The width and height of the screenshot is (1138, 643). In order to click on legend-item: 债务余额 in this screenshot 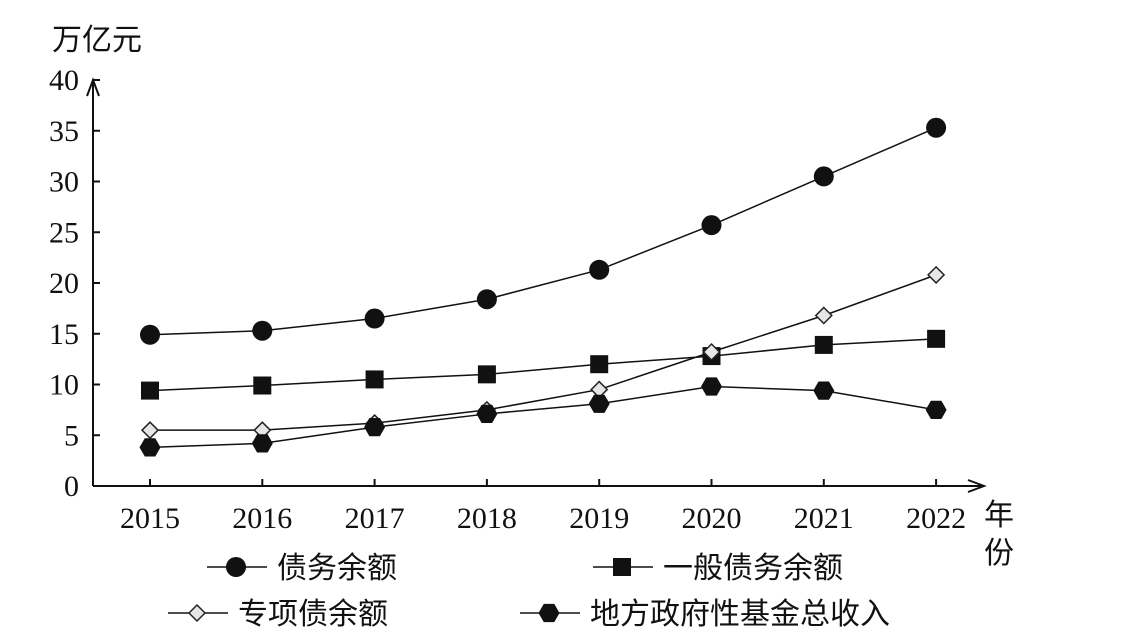, I will do `click(302, 568)`.